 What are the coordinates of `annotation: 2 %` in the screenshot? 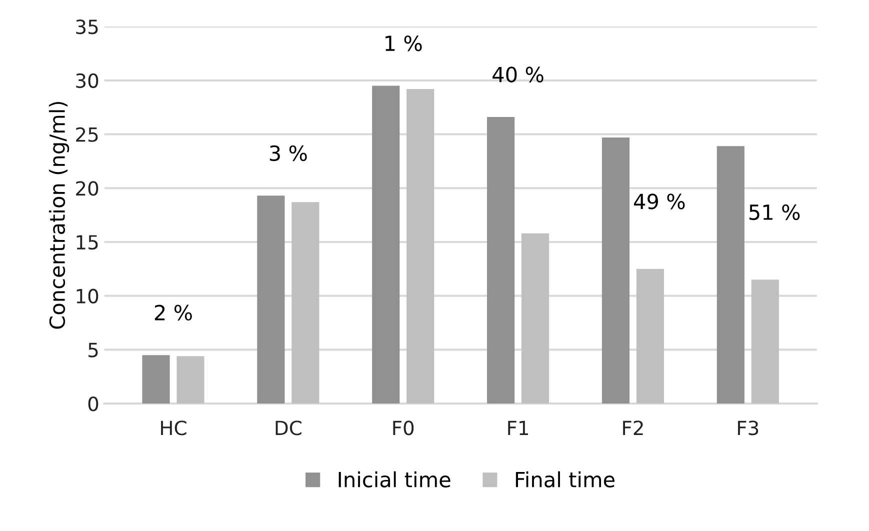 It's located at (173, 312).